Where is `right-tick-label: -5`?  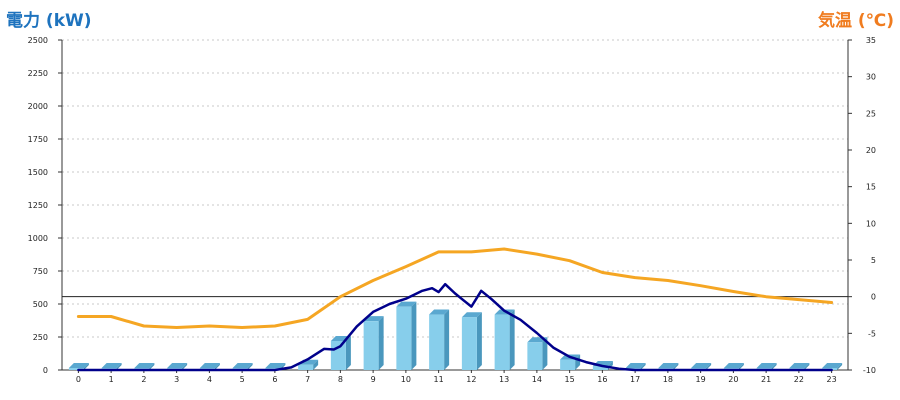 right-tick-label: -5 is located at coordinates (872, 333).